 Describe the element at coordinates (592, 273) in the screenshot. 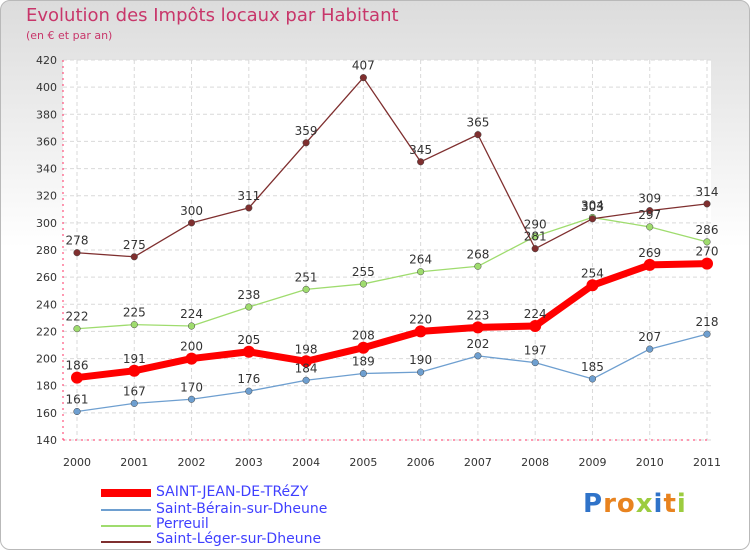

I see `data-label: 254` at that location.